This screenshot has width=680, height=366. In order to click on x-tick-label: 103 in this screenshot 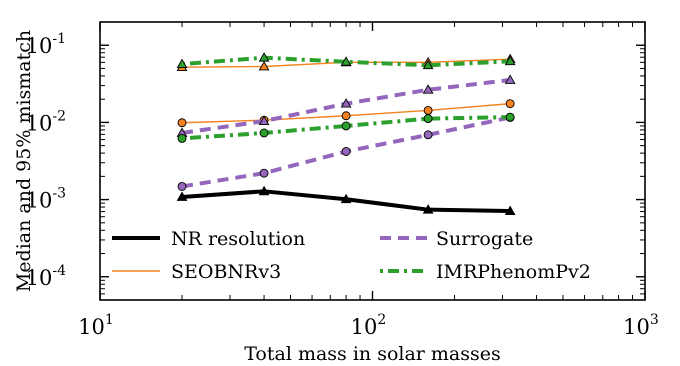, I will do `click(641, 325)`.